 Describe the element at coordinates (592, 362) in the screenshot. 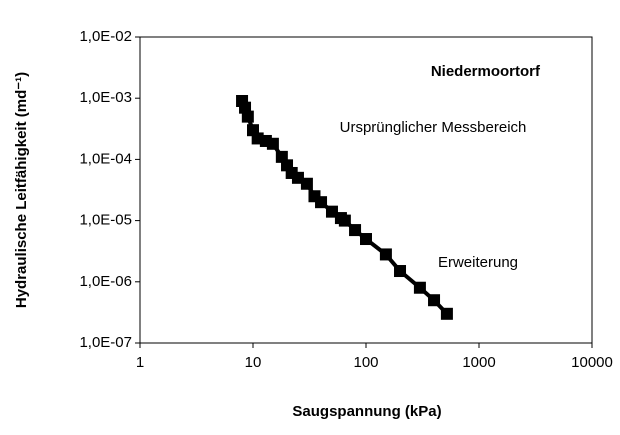

I see `x-tick-label: 10000` at that location.